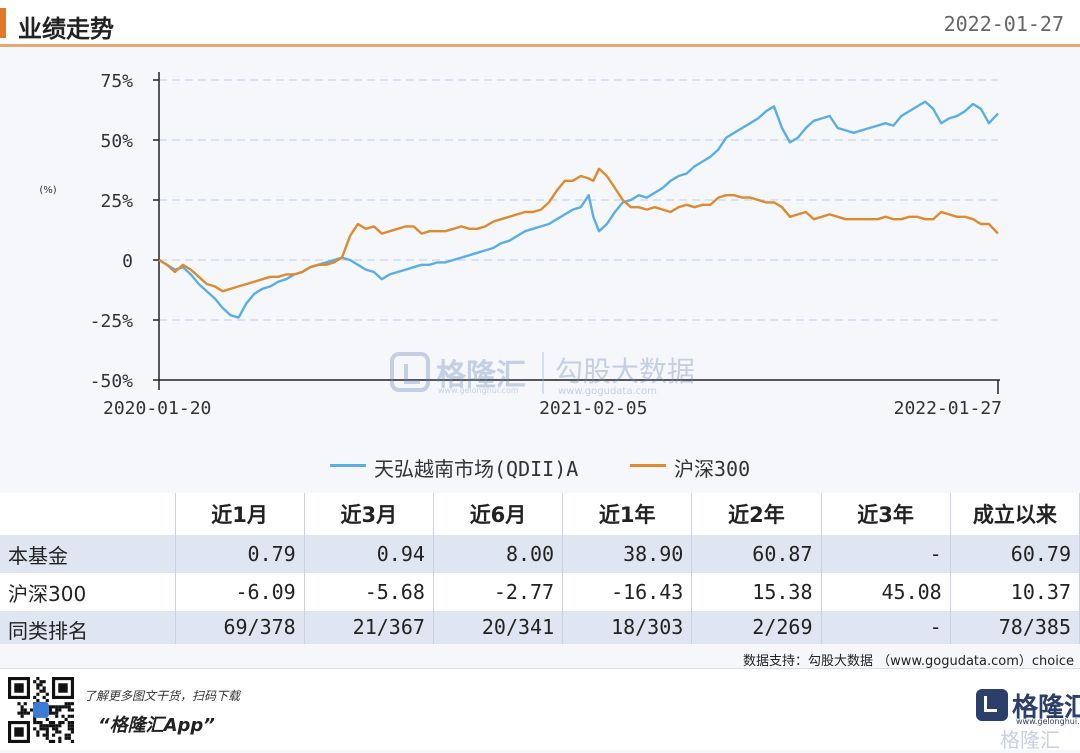 The width and height of the screenshot is (1080, 753). I want to click on watermark-gogu-url: www.gogudata.com, so click(608, 391).